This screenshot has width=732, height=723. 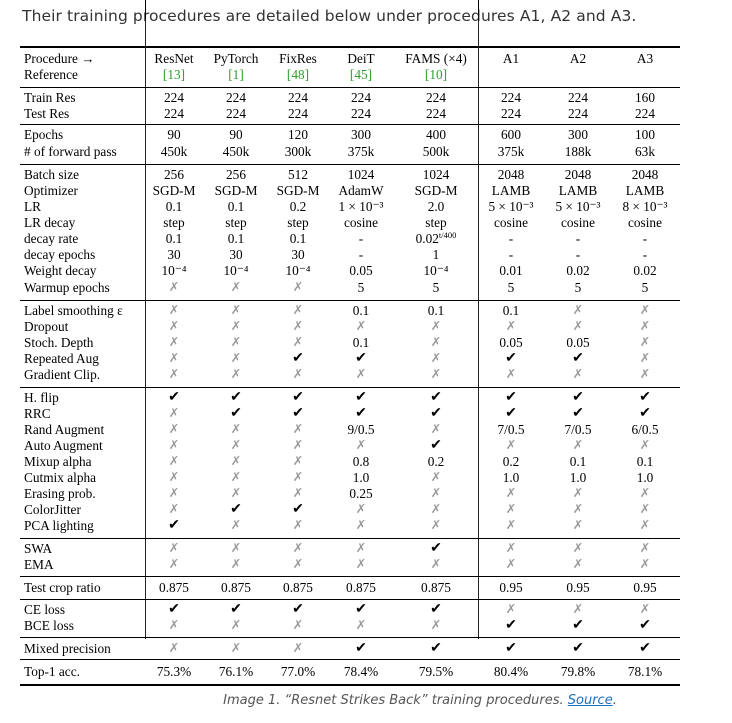 I want to click on table-cell: 1.0, so click(x=361, y=477).